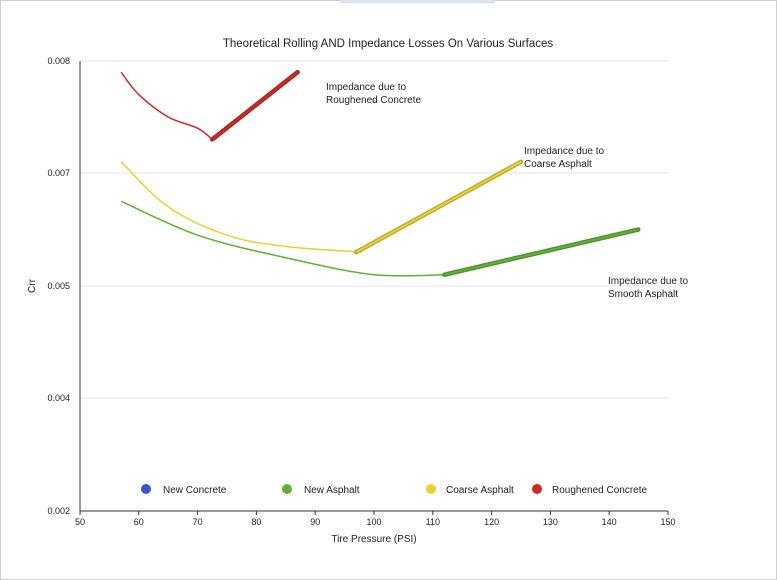  What do you see at coordinates (373, 539) in the screenshot?
I see `x-axis-label: Tire Pressure (PSI)` at bounding box center [373, 539].